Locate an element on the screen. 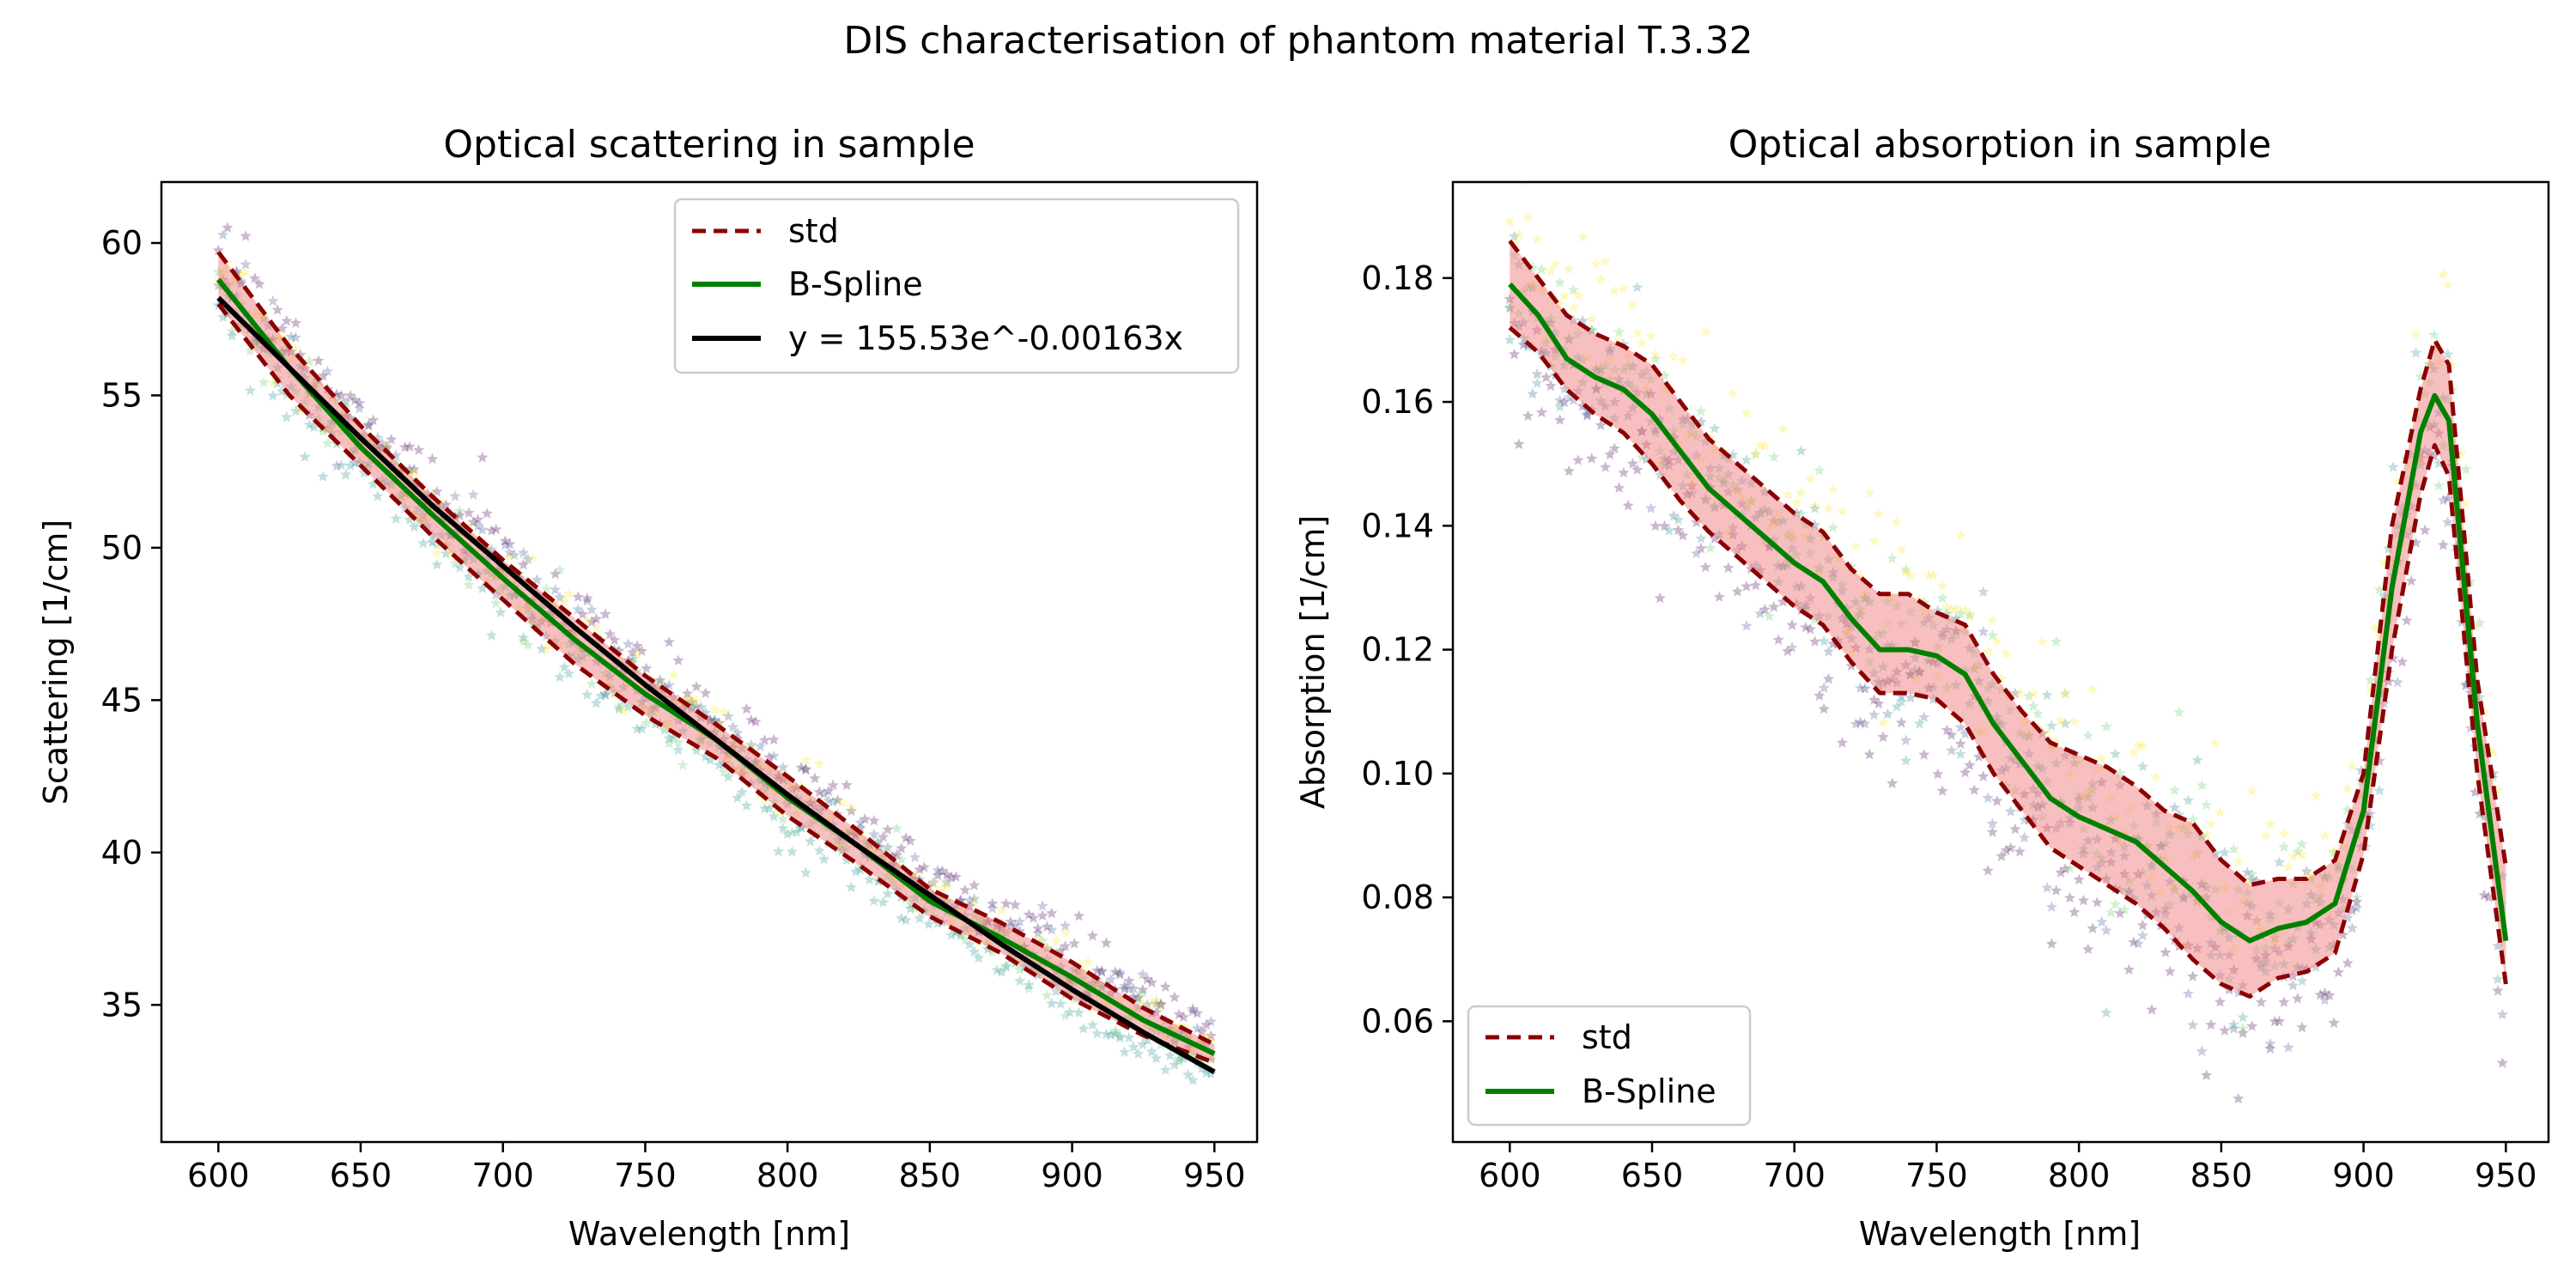 The height and width of the screenshot is (1288, 2576). x-tick-label: 900 is located at coordinates (1072, 1175).